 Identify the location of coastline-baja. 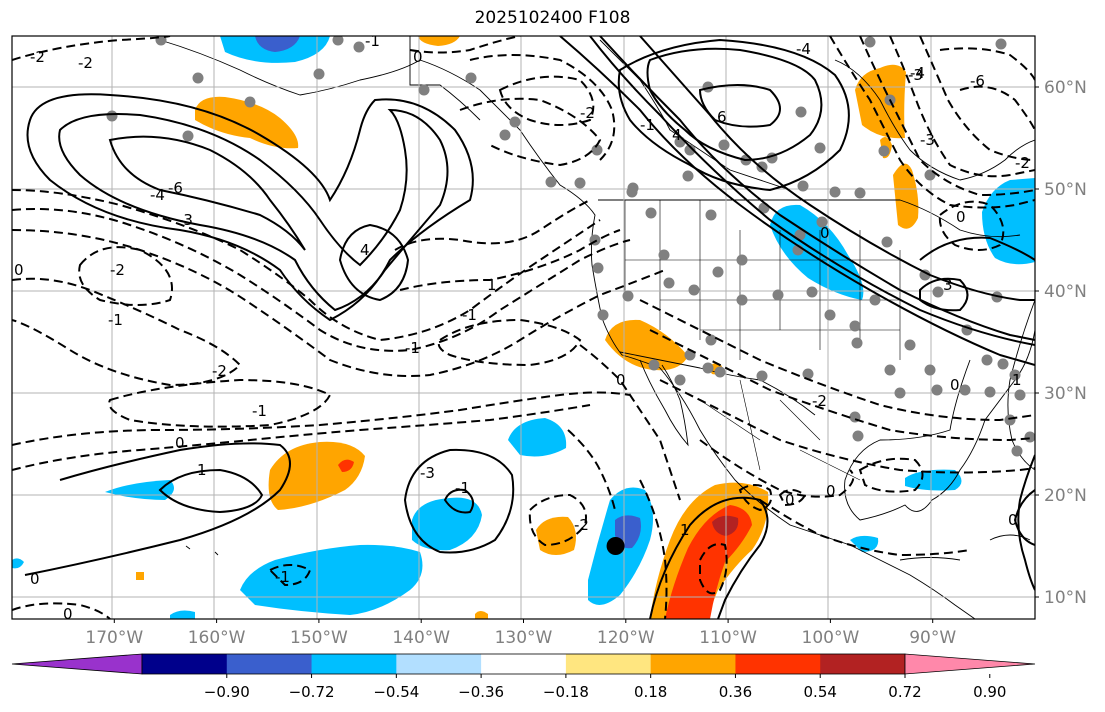
(664, 403).